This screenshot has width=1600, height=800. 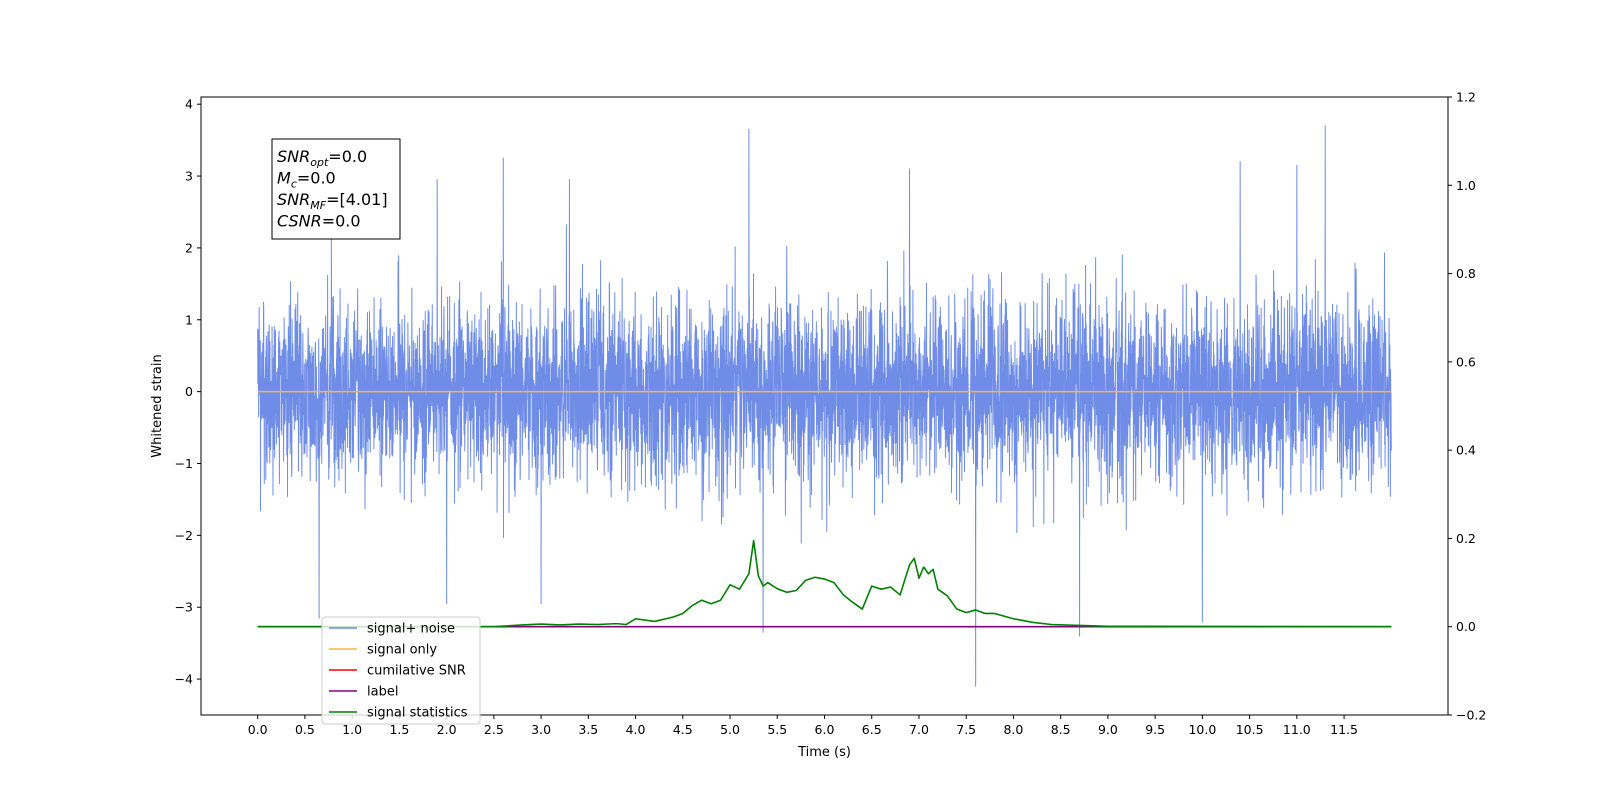 What do you see at coordinates (352, 729) in the screenshot?
I see `x-tick-label: 1.0` at bounding box center [352, 729].